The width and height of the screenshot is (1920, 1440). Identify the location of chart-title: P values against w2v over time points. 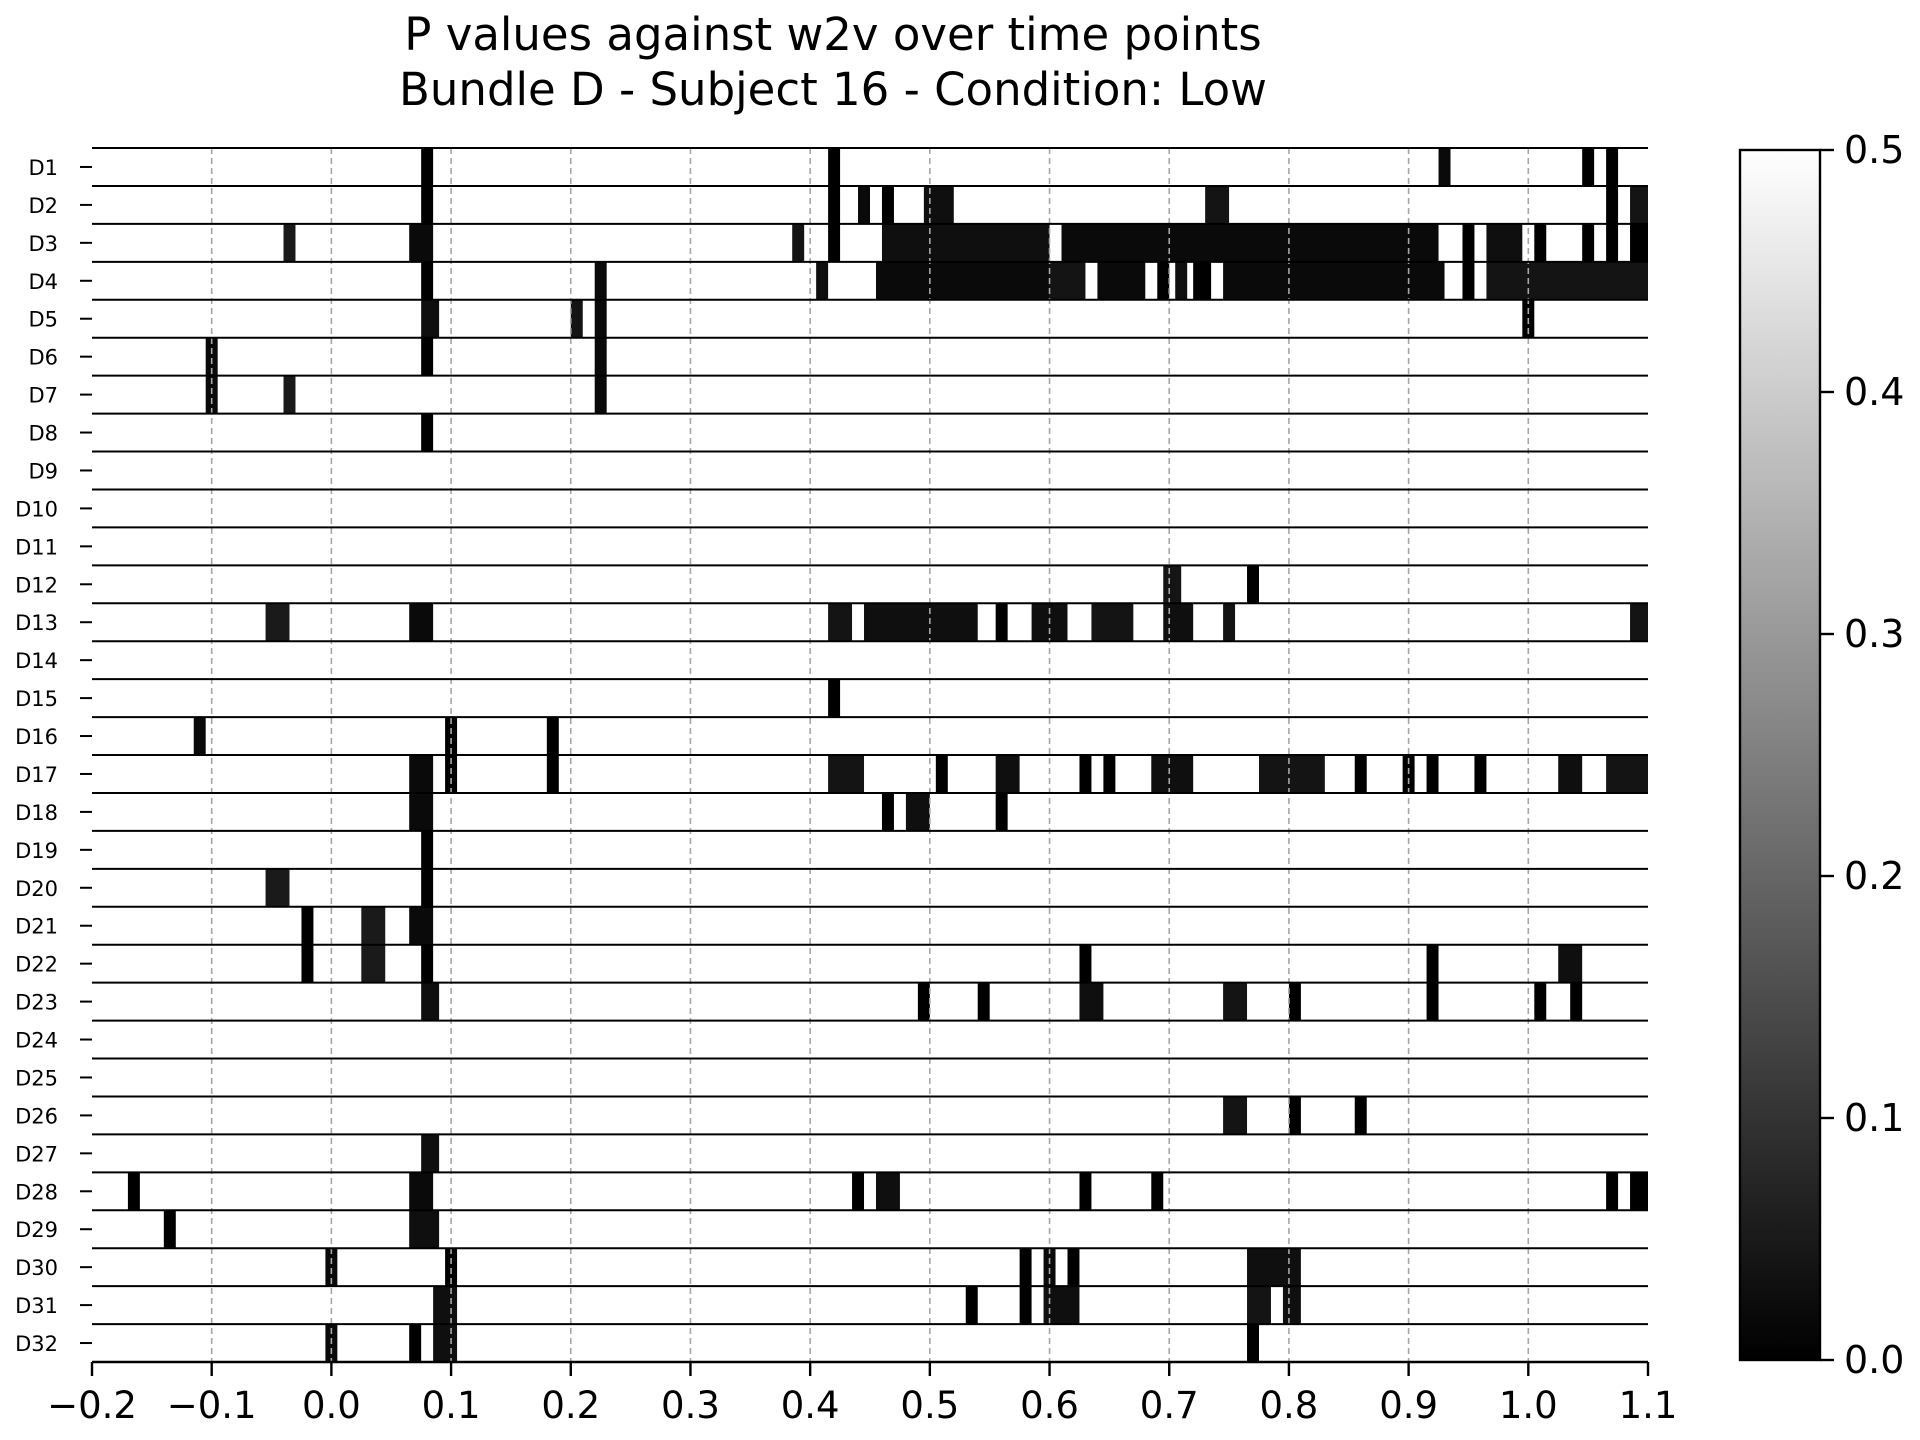
(832, 34).